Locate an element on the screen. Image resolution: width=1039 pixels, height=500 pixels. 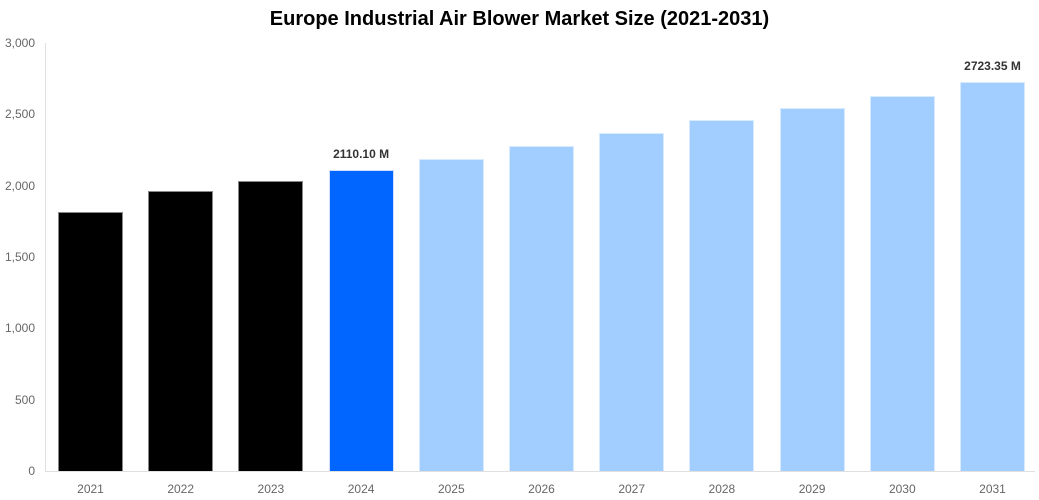
bar-2027 is located at coordinates (632, 302).